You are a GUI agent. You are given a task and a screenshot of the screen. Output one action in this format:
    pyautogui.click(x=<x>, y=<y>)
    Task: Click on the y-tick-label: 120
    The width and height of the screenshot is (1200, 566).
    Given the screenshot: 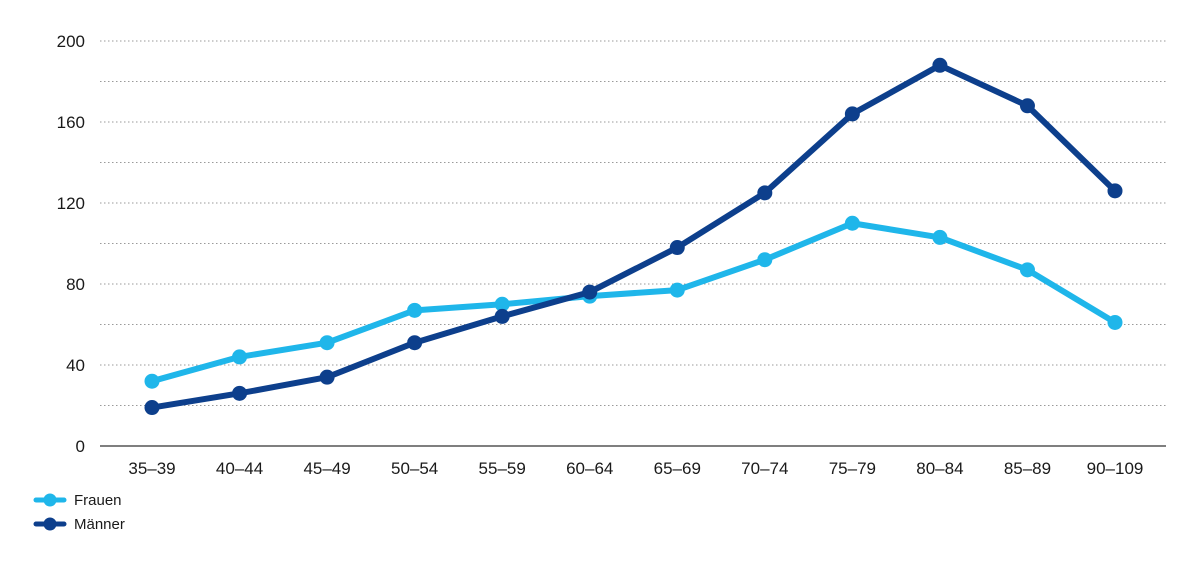 What is the action you would take?
    pyautogui.click(x=71, y=203)
    